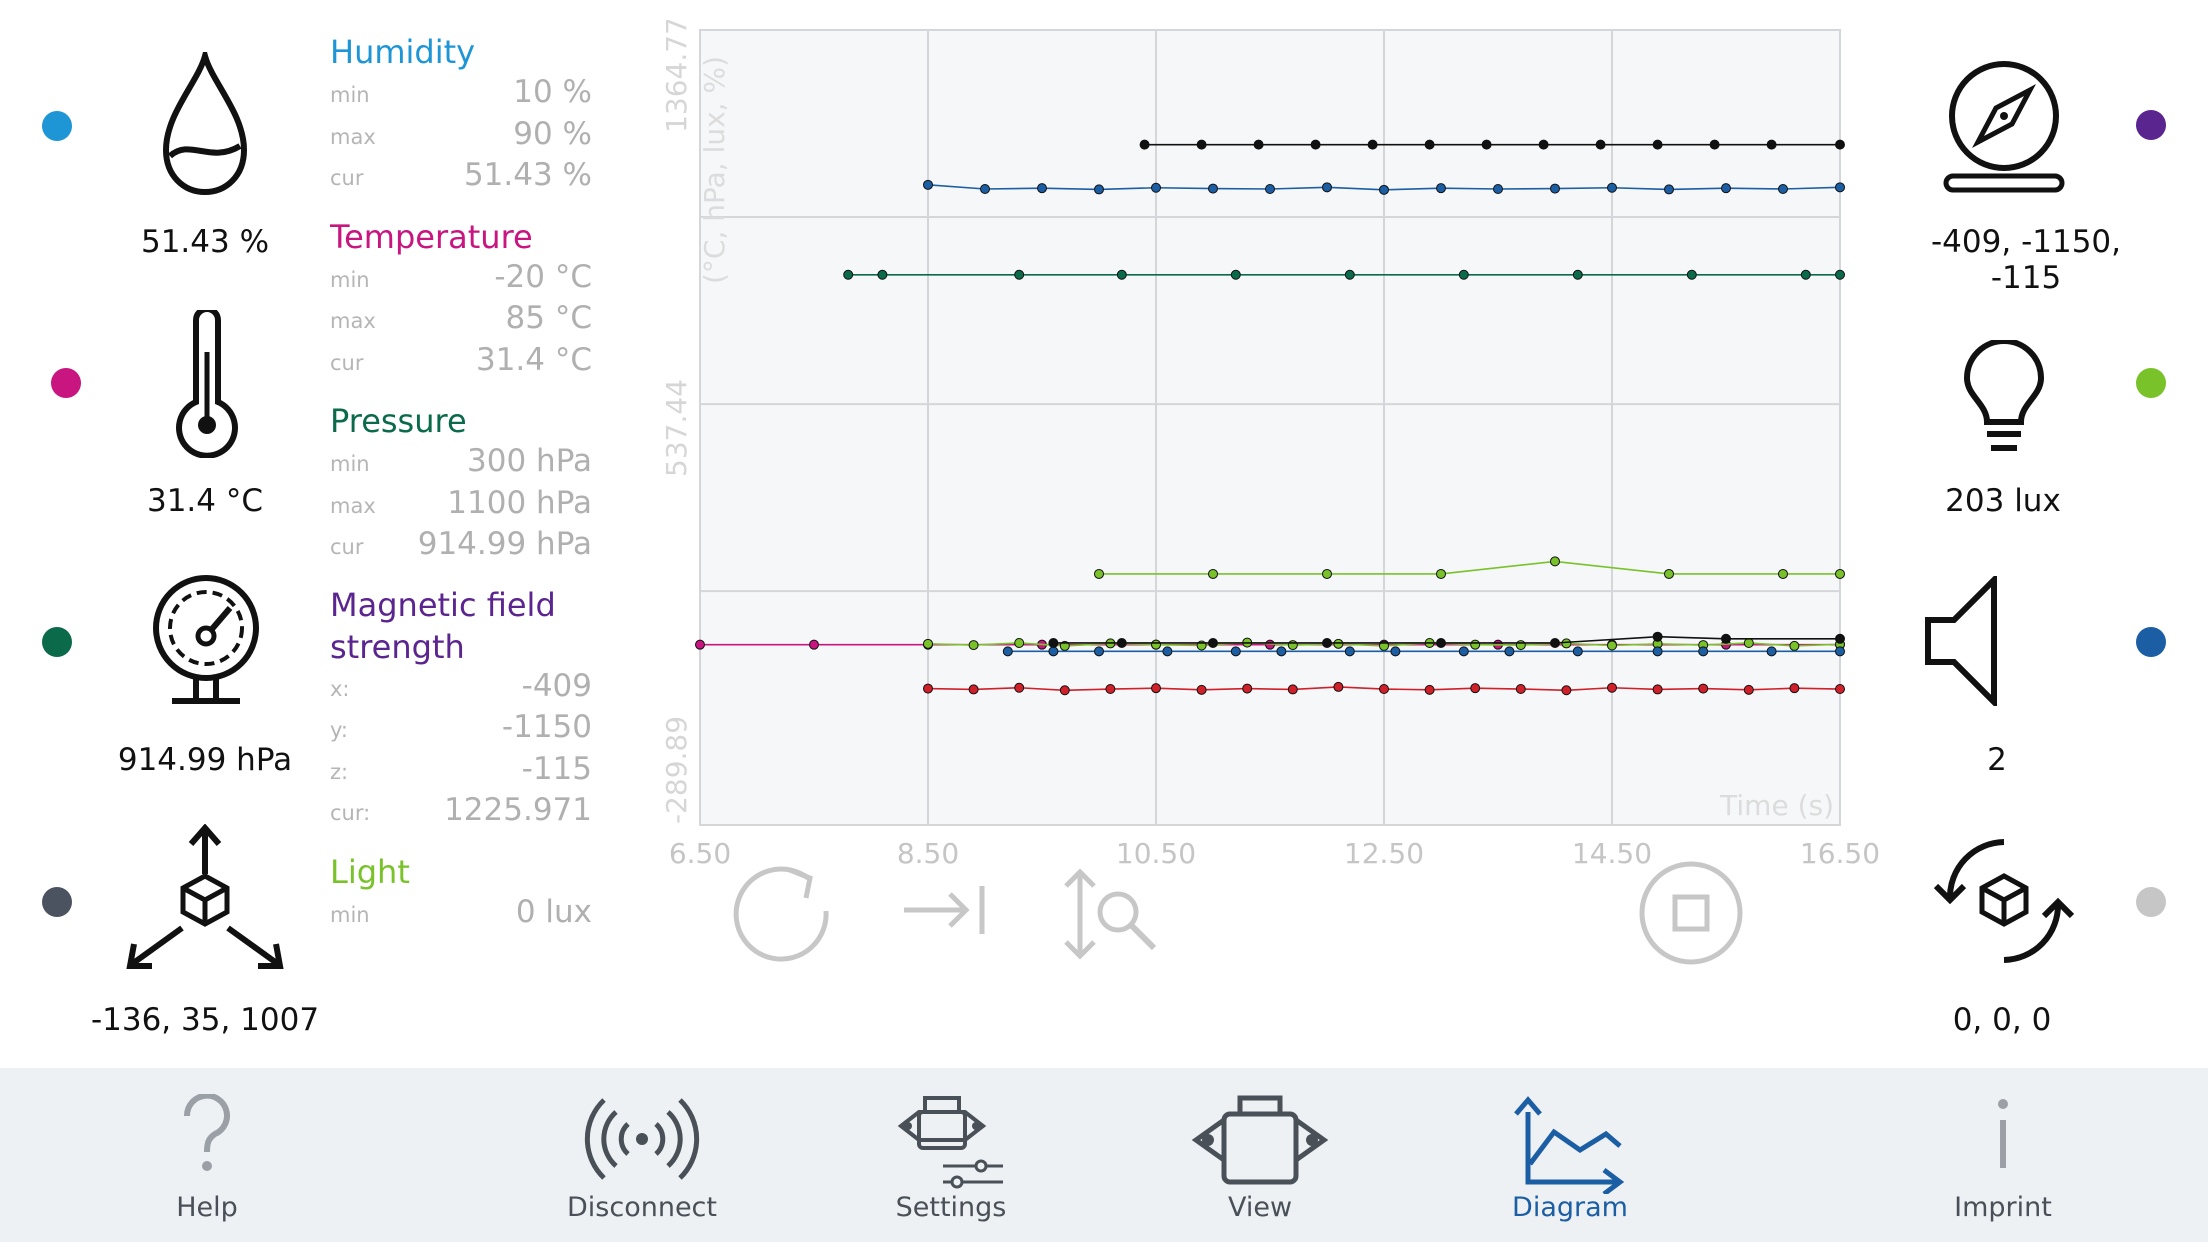 This screenshot has width=2208, height=1242. I want to click on nav-diagram: Diagram, so click(1570, 1155).